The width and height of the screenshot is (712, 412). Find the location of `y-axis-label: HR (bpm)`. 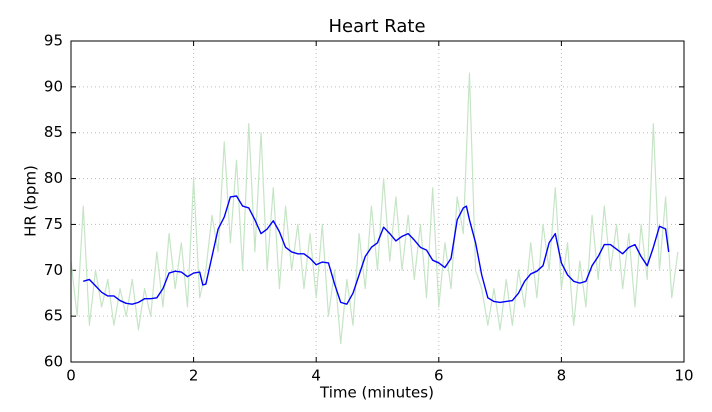

y-axis-label: HR (bpm) is located at coordinates (31, 201).